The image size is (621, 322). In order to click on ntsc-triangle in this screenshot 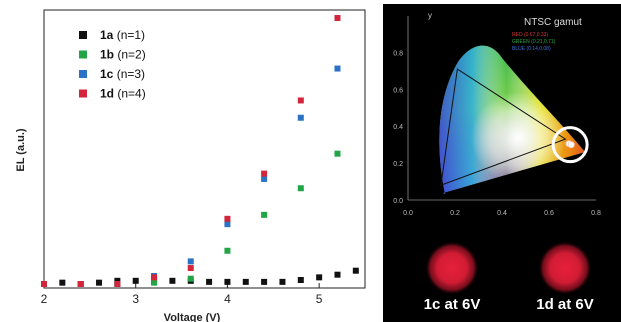, I will do `click(503, 127)`.